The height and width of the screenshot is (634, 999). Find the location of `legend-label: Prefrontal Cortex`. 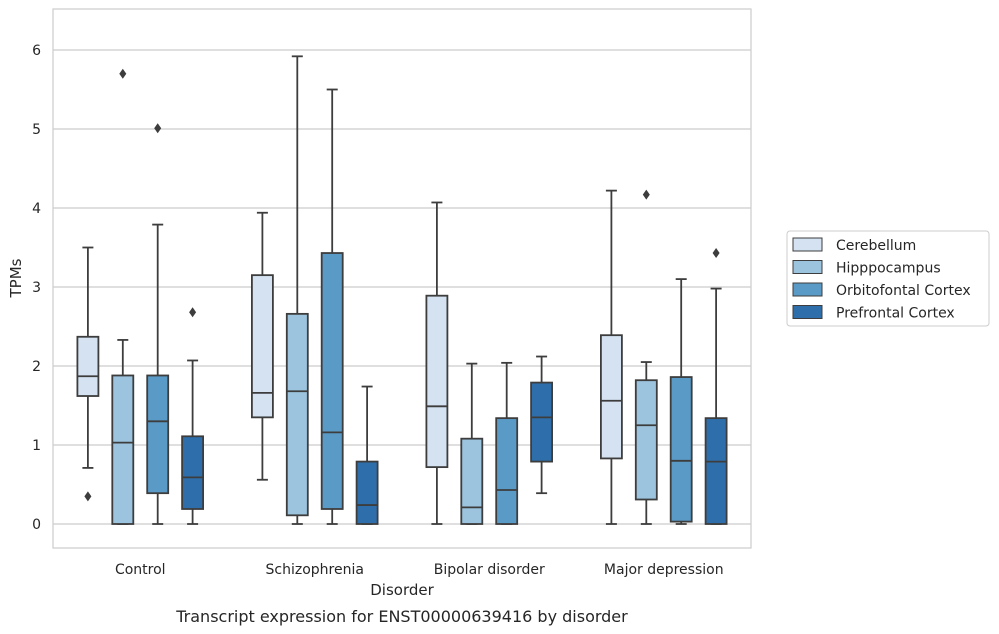

legend-label: Prefrontal Cortex is located at coordinates (895, 314).